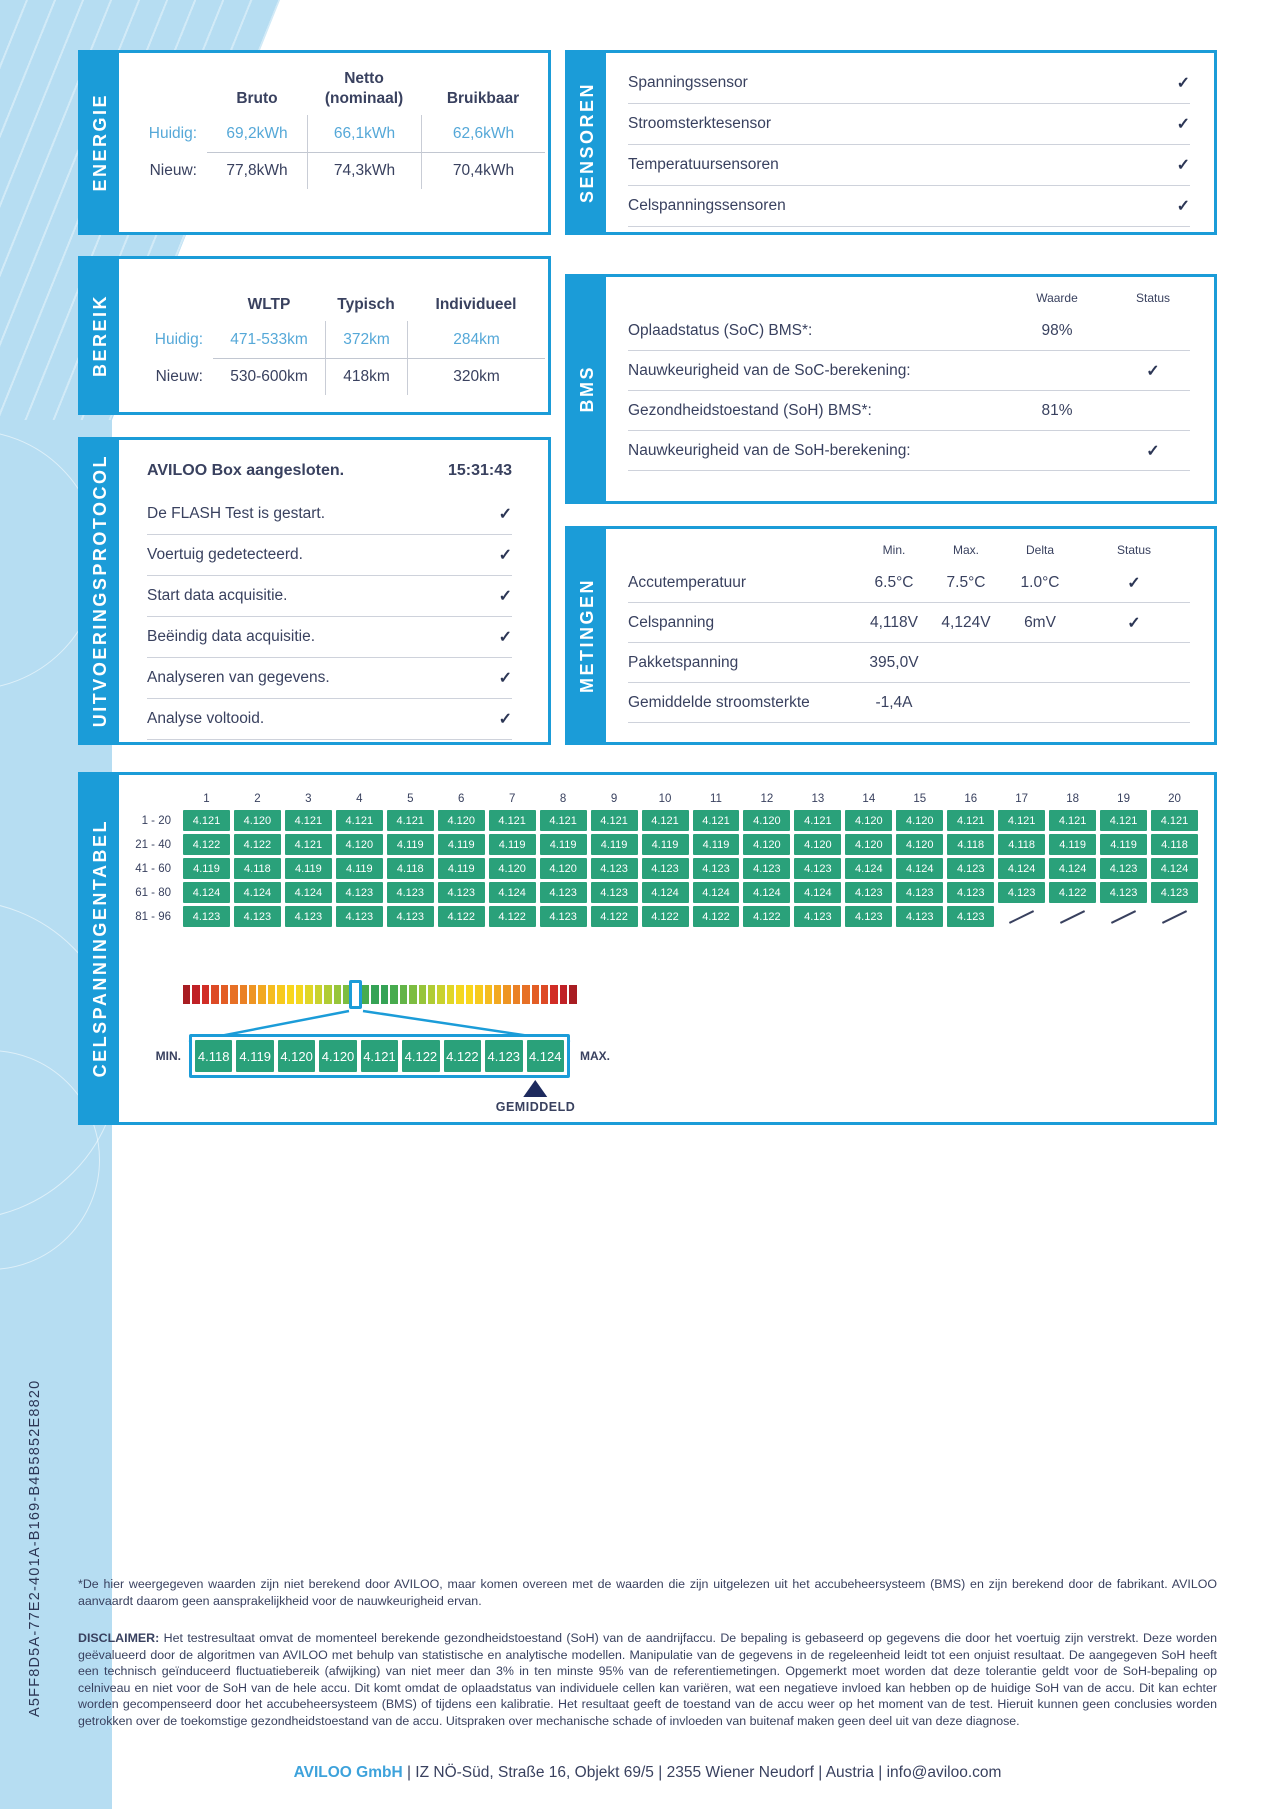  Describe the element at coordinates (688, 82) in the screenshot. I see `sensor-label: Spanningssensor` at that location.